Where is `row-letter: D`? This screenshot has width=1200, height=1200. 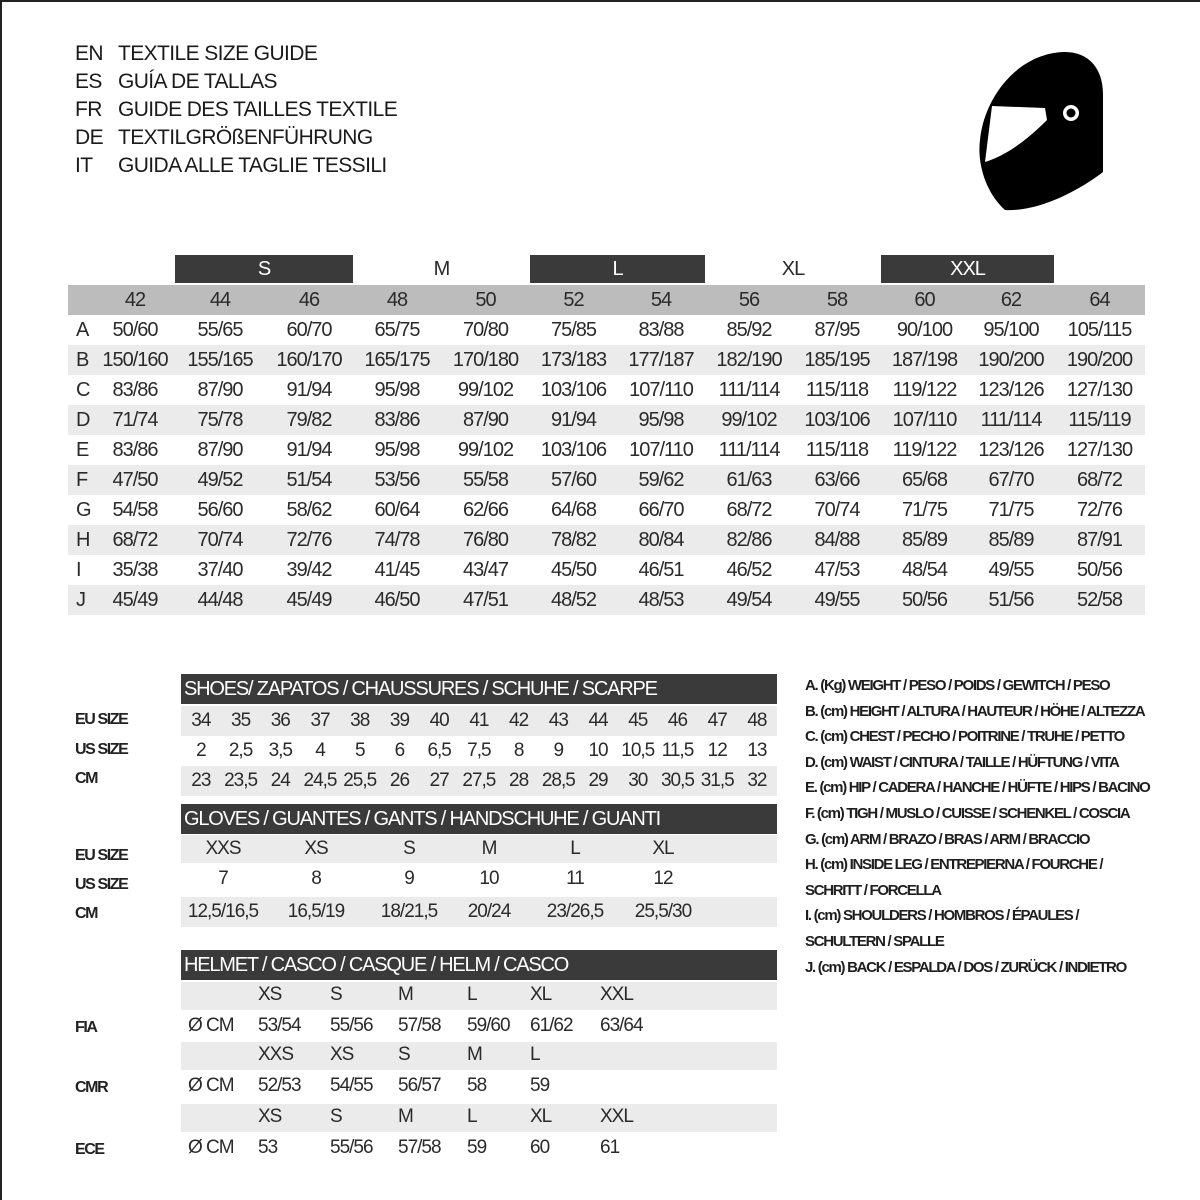 row-letter: D is located at coordinates (81, 420).